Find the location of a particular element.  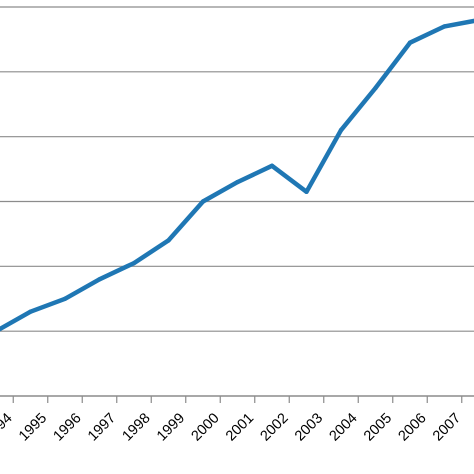

x-tick-label: 1999 is located at coordinates (171, 427).